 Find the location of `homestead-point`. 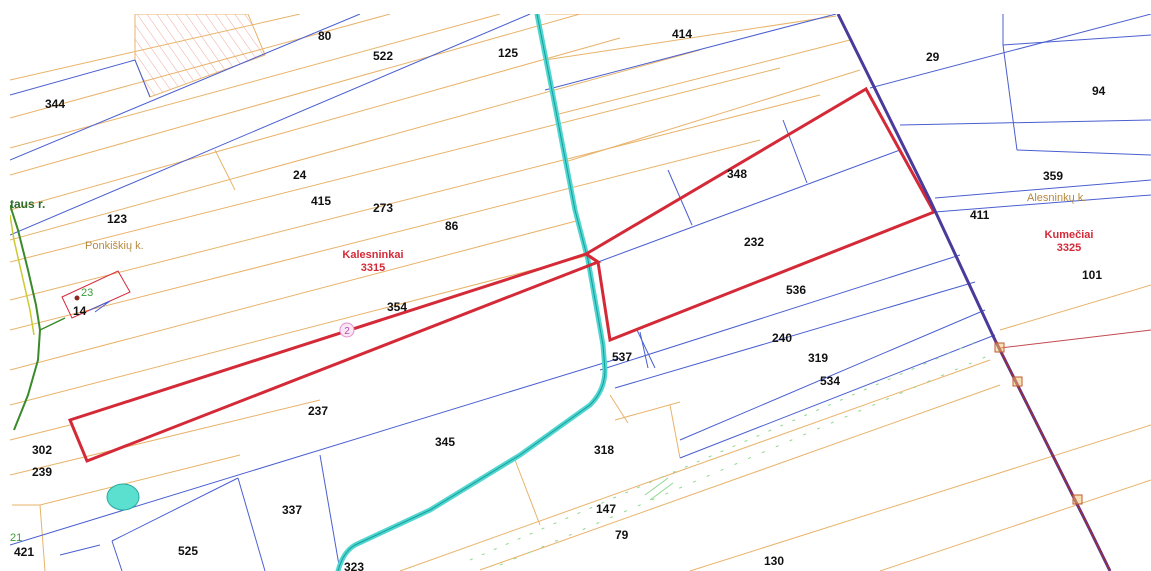

homestead-point is located at coordinates (77, 298).